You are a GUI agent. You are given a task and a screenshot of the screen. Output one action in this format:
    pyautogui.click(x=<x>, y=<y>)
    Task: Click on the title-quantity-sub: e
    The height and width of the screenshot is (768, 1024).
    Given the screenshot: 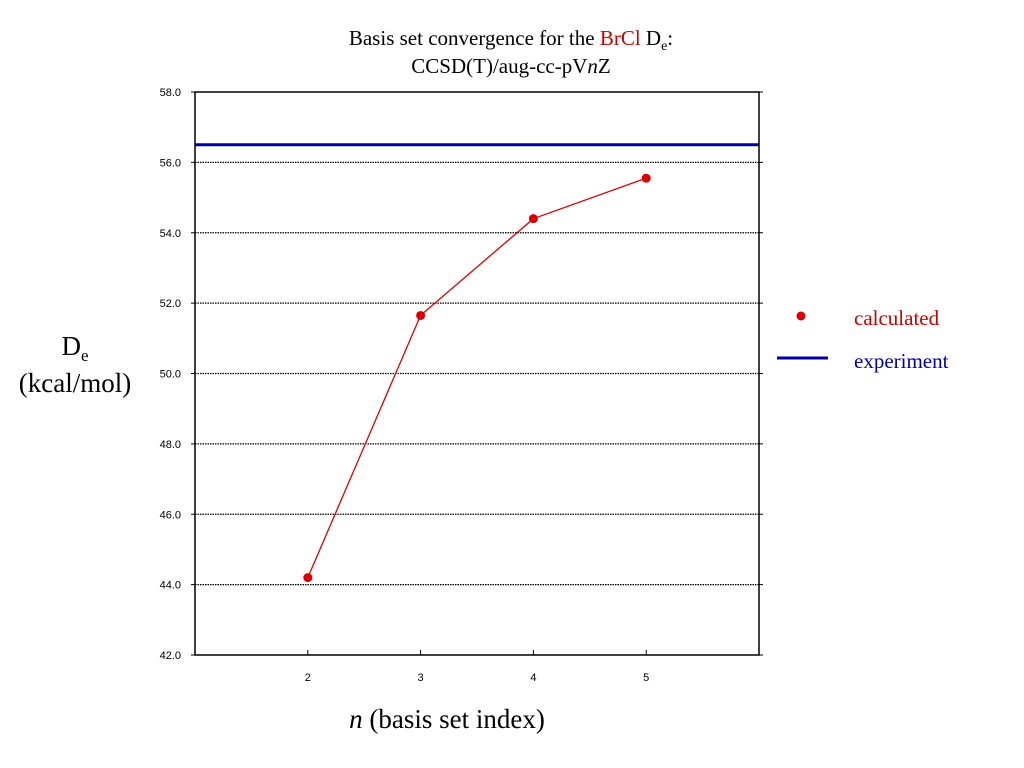 What is the action you would take?
    pyautogui.click(x=664, y=46)
    